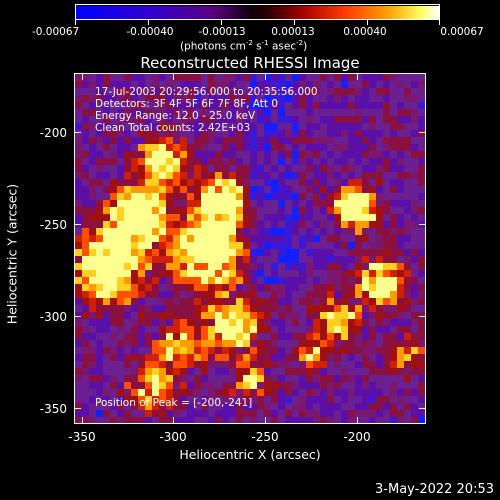 The width and height of the screenshot is (500, 500). I want to click on x-tick, so click(265, 420).